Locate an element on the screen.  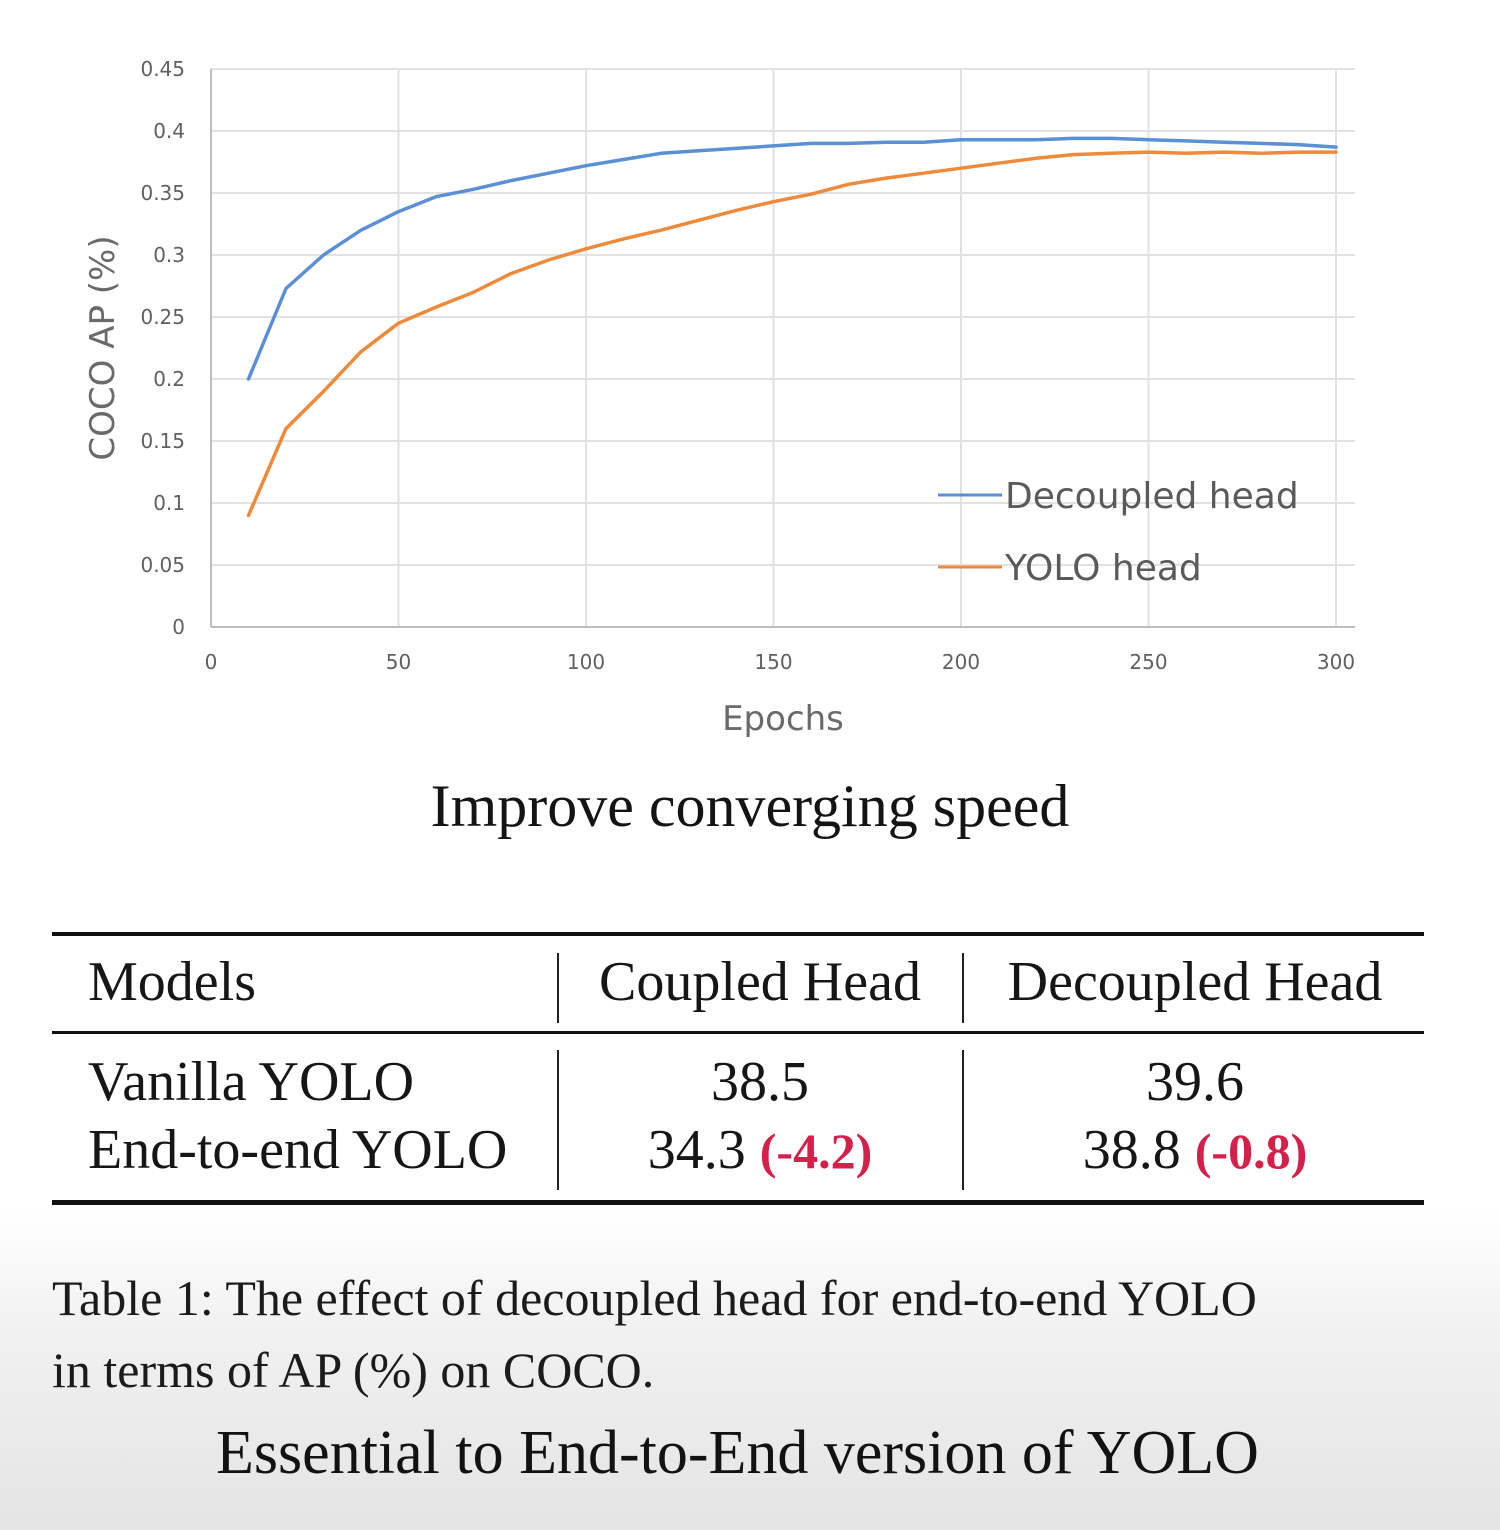
table-row-model: End-to-end YOLO is located at coordinates (298, 1150).